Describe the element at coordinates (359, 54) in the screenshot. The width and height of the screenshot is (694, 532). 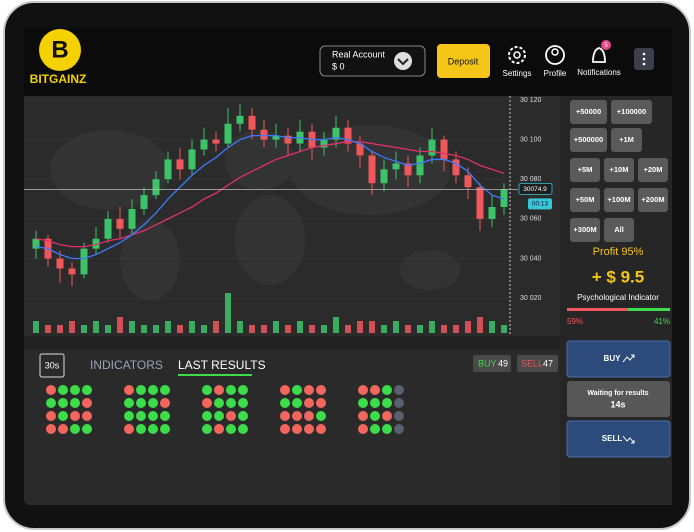
I see `account-label: Real Account` at that location.